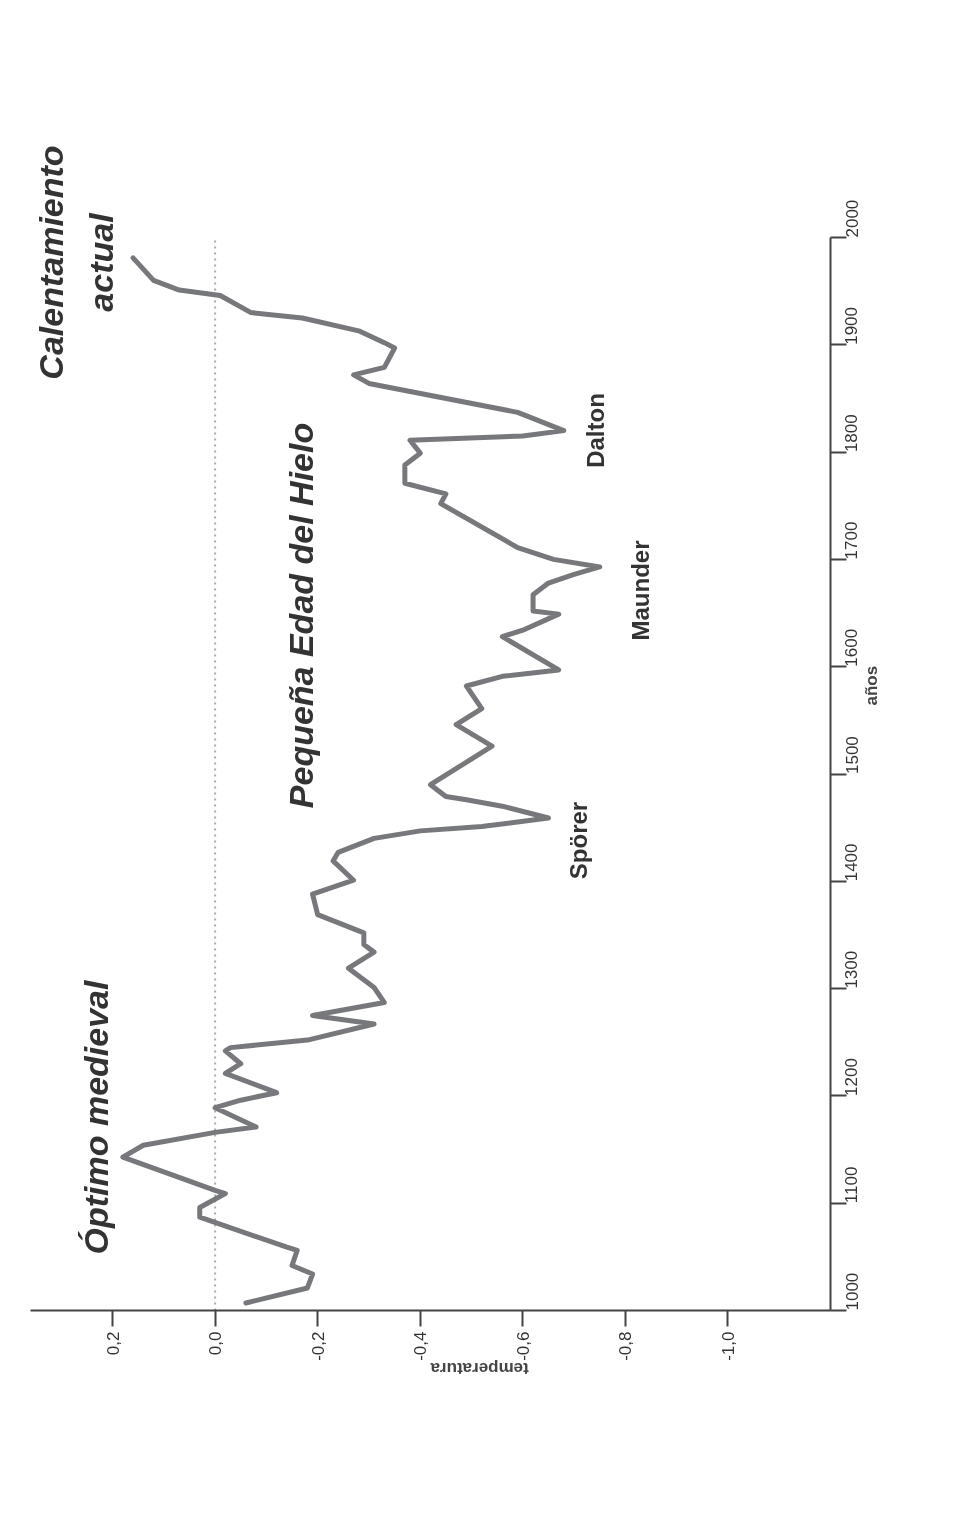 This screenshot has width=963, height=1533. What do you see at coordinates (113, 1343) in the screenshot?
I see `x-tick-label: 0,2` at bounding box center [113, 1343].